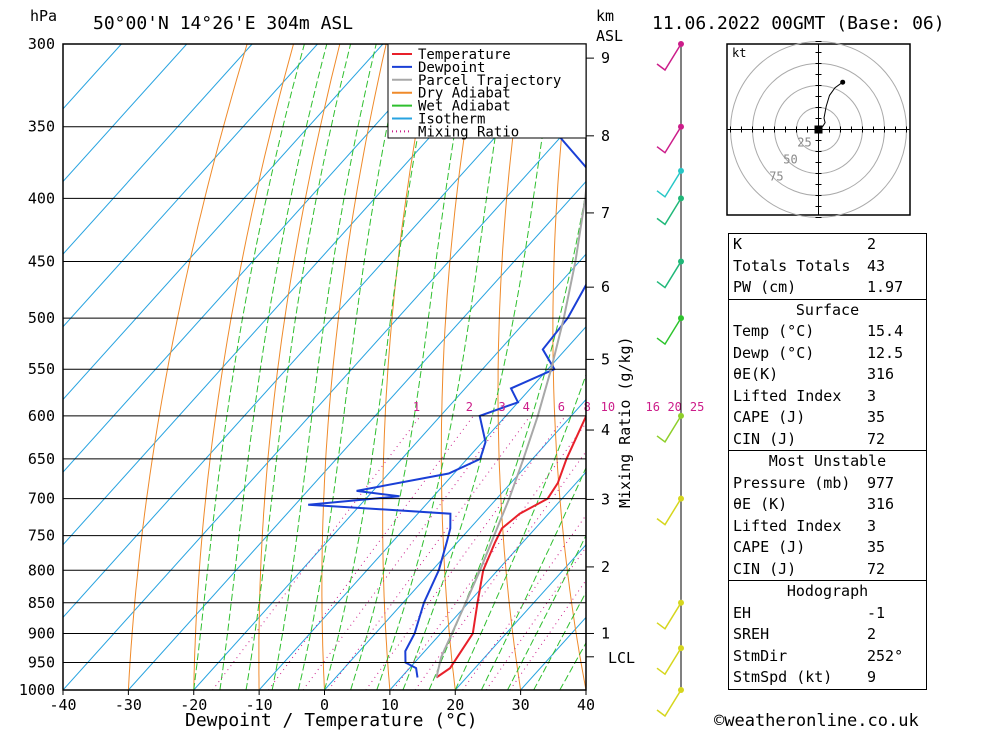  I want to click on table-row: Dewp (°C) 12.5, so click(827, 354).